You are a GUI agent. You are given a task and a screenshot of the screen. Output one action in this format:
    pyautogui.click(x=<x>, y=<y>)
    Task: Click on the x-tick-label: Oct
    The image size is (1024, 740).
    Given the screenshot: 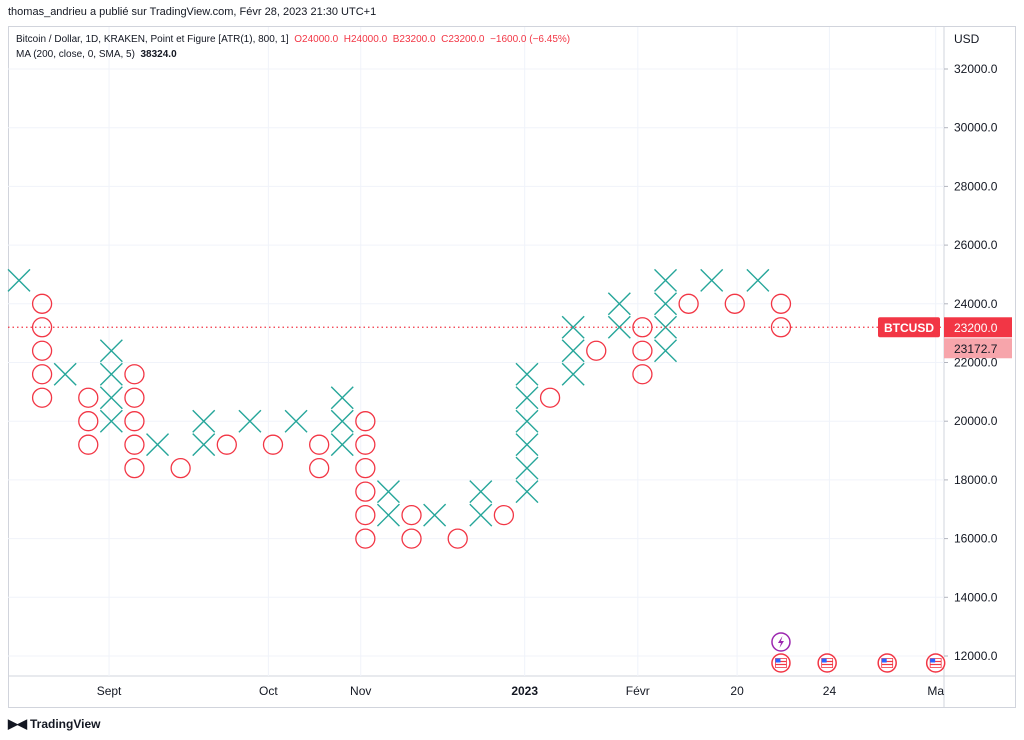 What is the action you would take?
    pyautogui.click(x=268, y=691)
    